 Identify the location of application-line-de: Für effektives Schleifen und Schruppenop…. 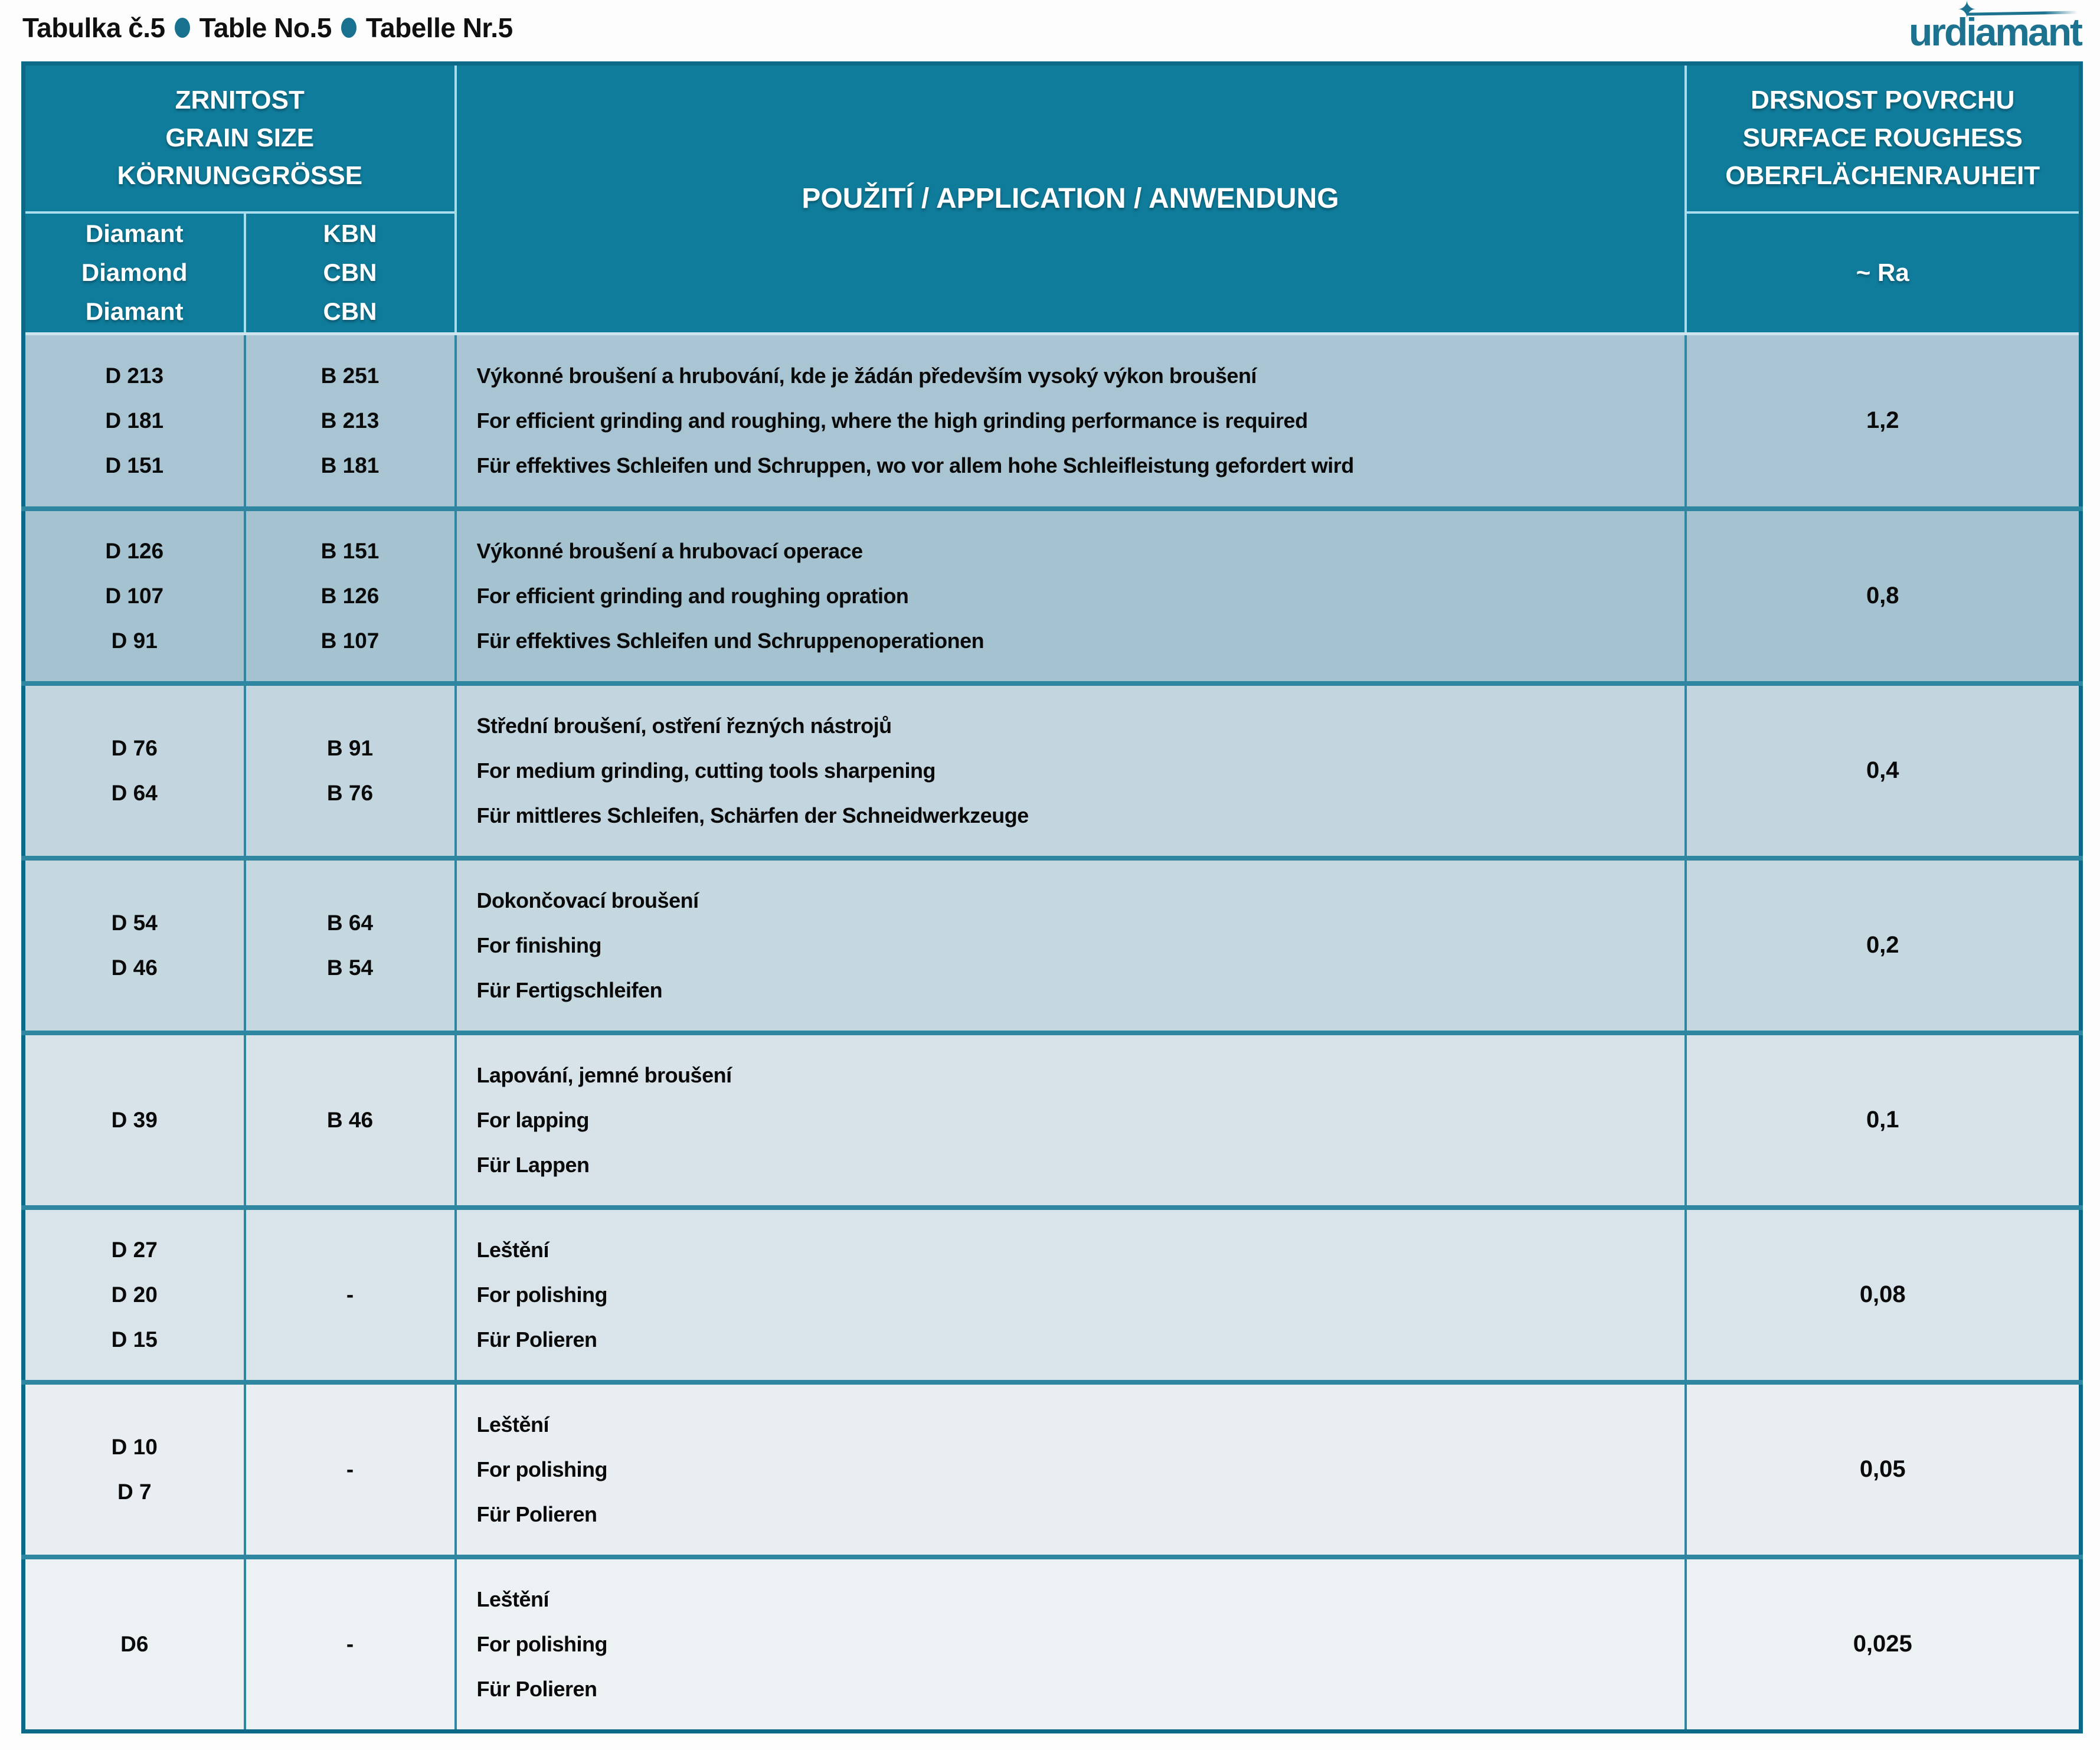
(730, 640).